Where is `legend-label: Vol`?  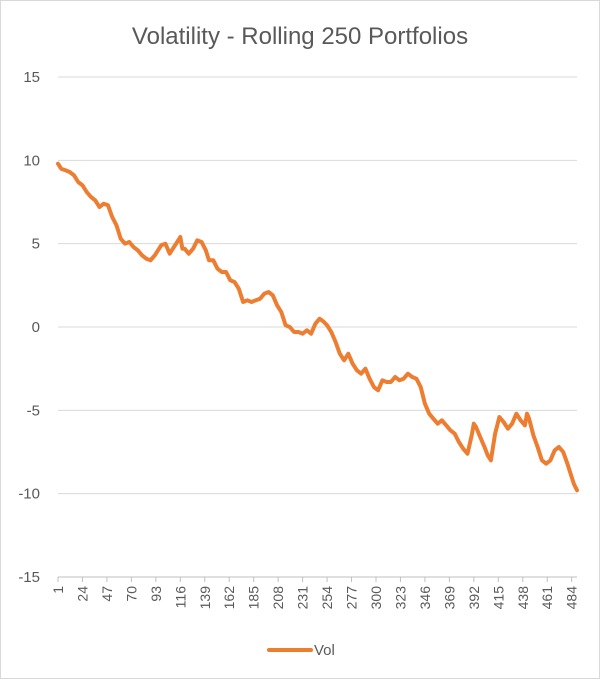 legend-label: Vol is located at coordinates (324, 650).